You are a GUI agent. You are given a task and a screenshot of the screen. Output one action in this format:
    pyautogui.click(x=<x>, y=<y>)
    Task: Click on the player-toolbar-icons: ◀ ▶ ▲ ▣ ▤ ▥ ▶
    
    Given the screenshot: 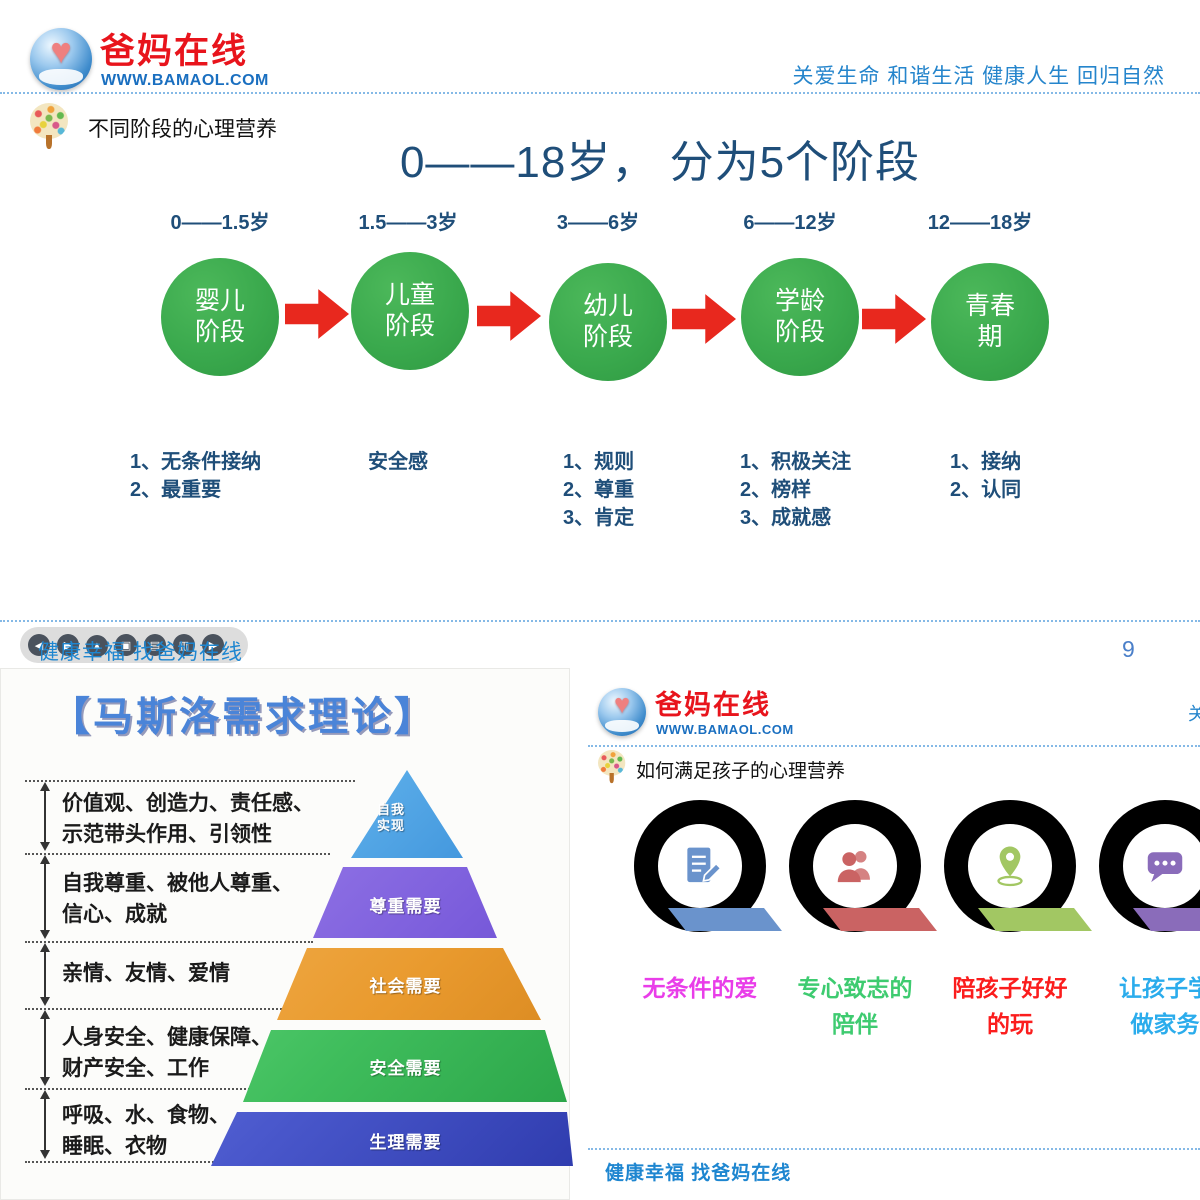 What is the action you would take?
    pyautogui.click(x=129, y=645)
    